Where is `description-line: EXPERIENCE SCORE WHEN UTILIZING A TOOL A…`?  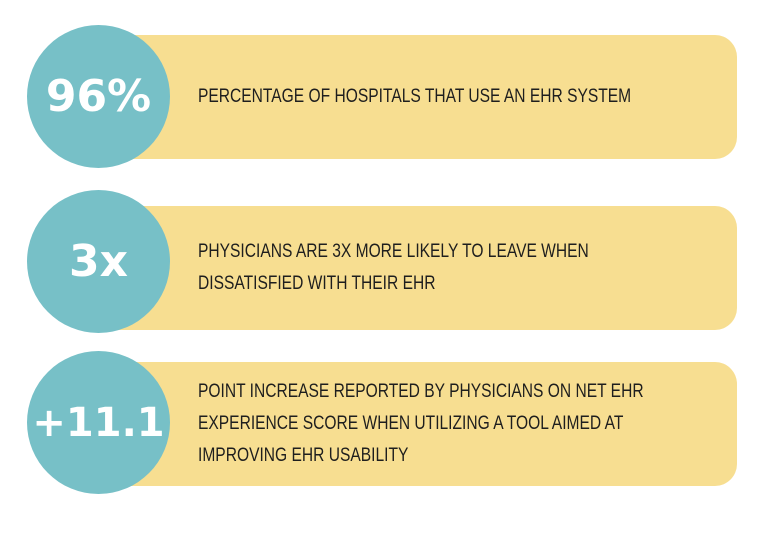
description-line: EXPERIENCE SCORE WHEN UTILIZING A TOOL A… is located at coordinates (411, 423).